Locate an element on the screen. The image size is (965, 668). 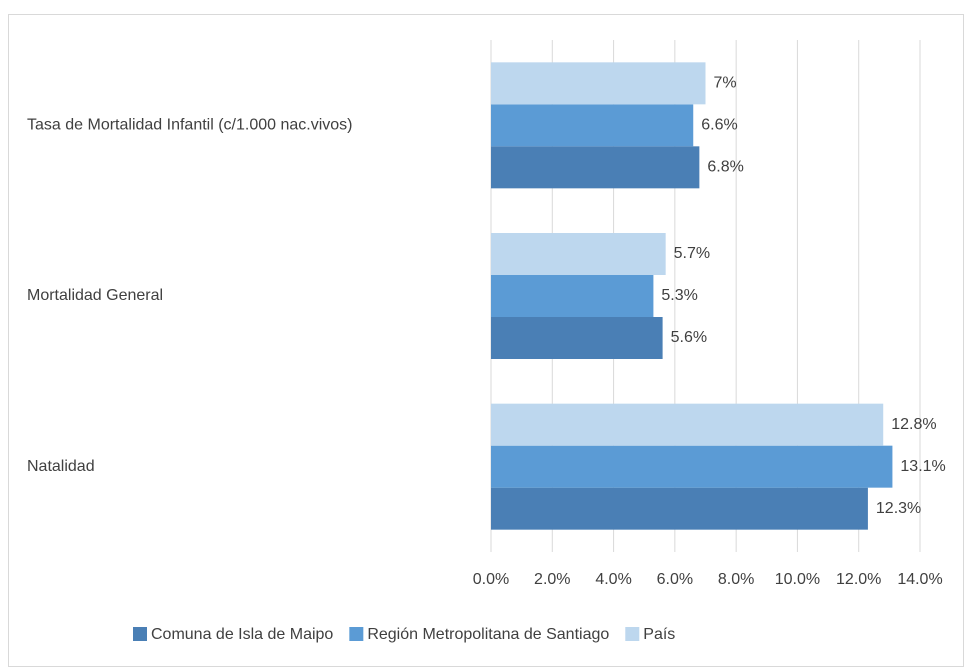
legend-label: Comuna de Isla de Maipo is located at coordinates (242, 634).